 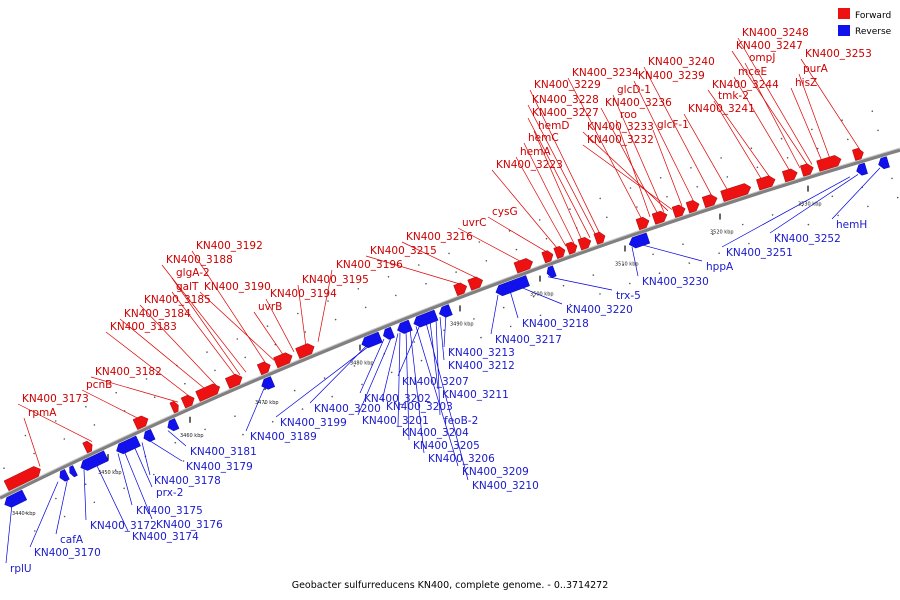 What do you see at coordinates (446, 446) in the screenshot?
I see `gene-label: KN400_3205` at bounding box center [446, 446].